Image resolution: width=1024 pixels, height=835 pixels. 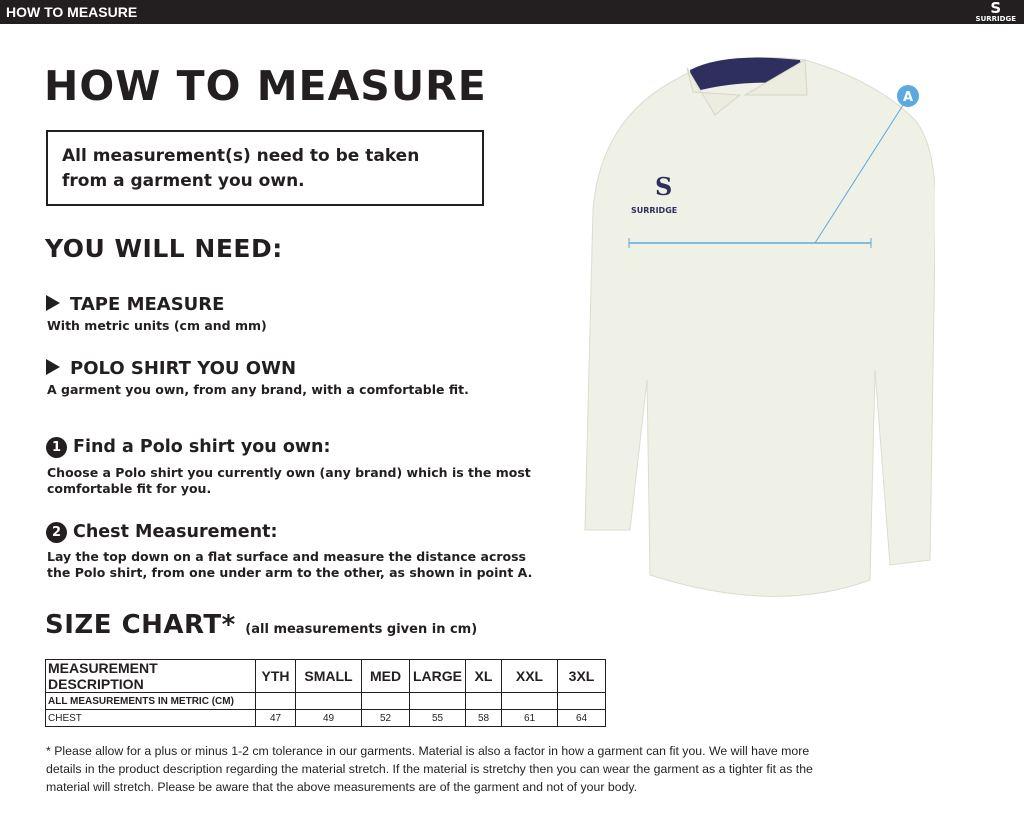 What do you see at coordinates (150, 701) in the screenshot?
I see `table-cell: ALL MEASUREMENTS IN METRIC (CM)` at bounding box center [150, 701].